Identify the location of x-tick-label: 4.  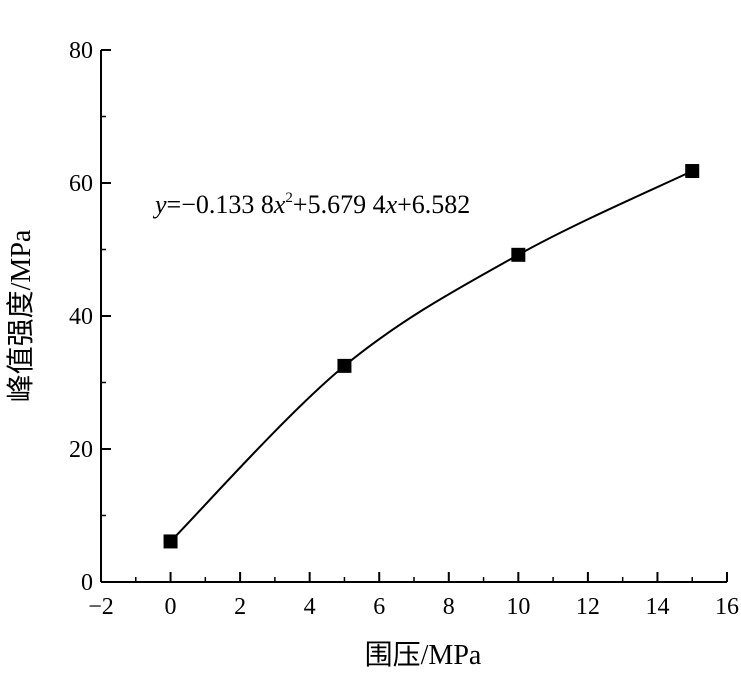
(310, 607).